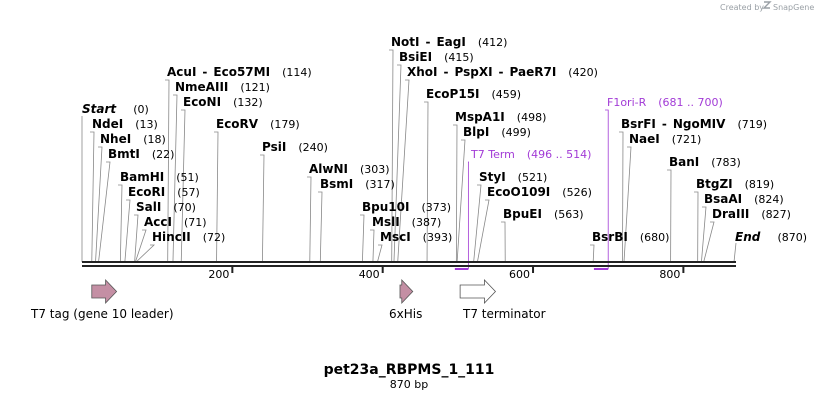  What do you see at coordinates (436, 57) in the screenshot?
I see `site-label-bsiei: BsiEI (415)` at bounding box center [436, 57].